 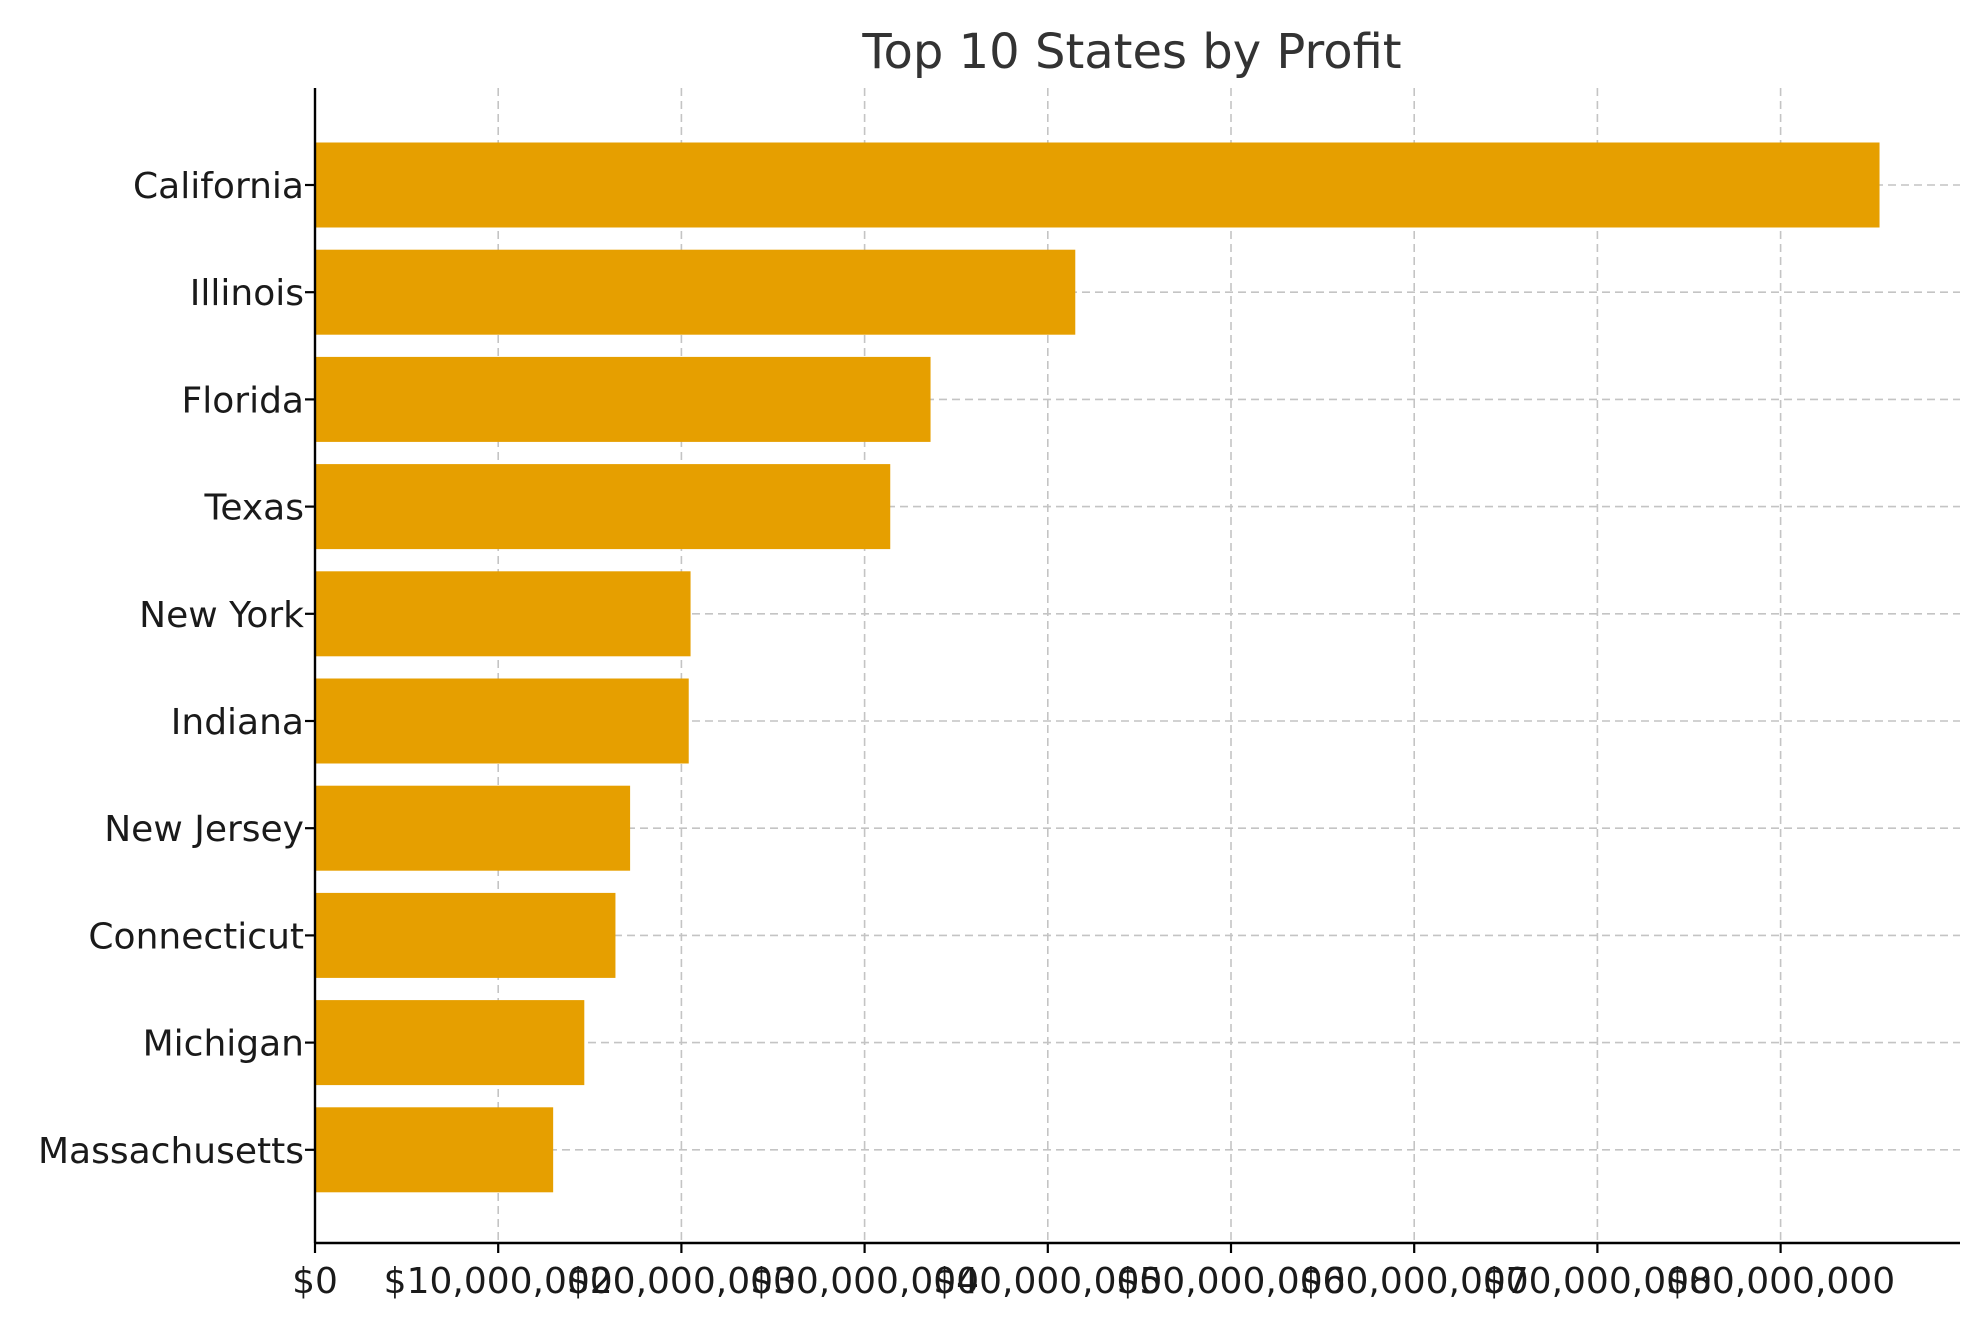 I want to click on x-tick-label: $10,000,000, so click(x=498, y=1281).